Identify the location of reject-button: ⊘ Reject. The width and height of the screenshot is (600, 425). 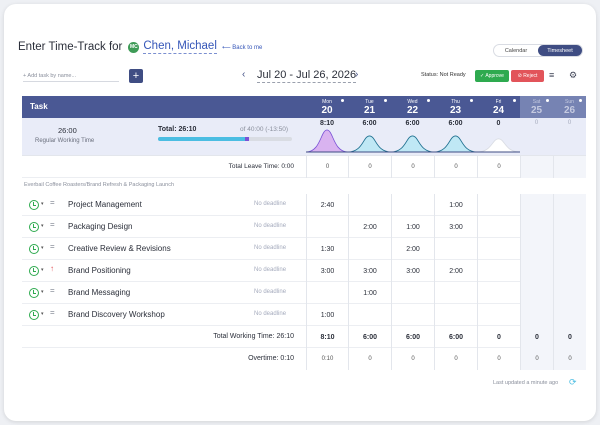
(527, 76).